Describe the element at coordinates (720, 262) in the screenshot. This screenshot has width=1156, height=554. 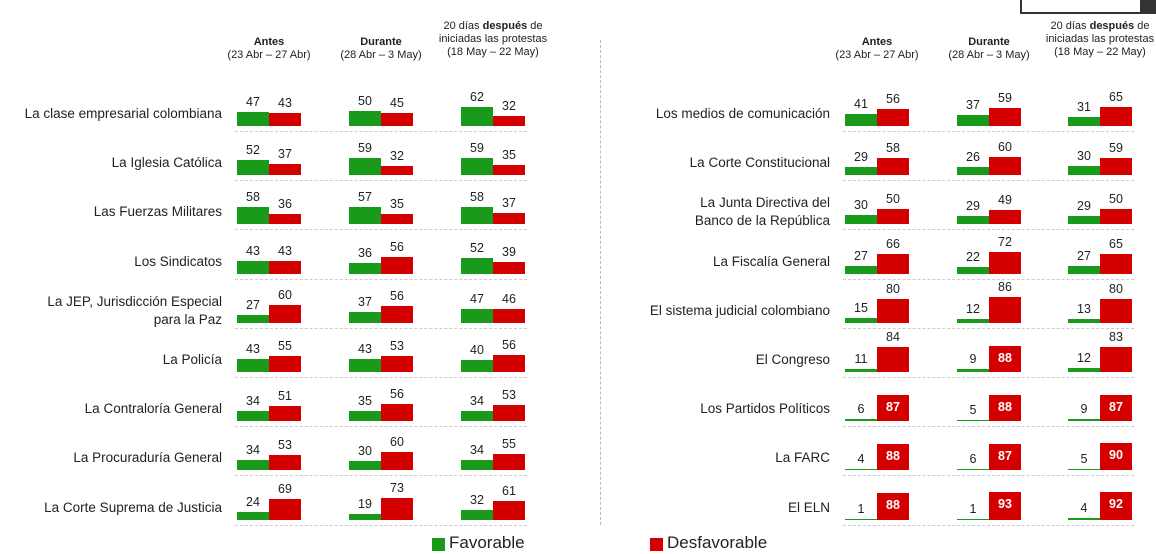
I see `row-label: La Fiscalía General` at that location.